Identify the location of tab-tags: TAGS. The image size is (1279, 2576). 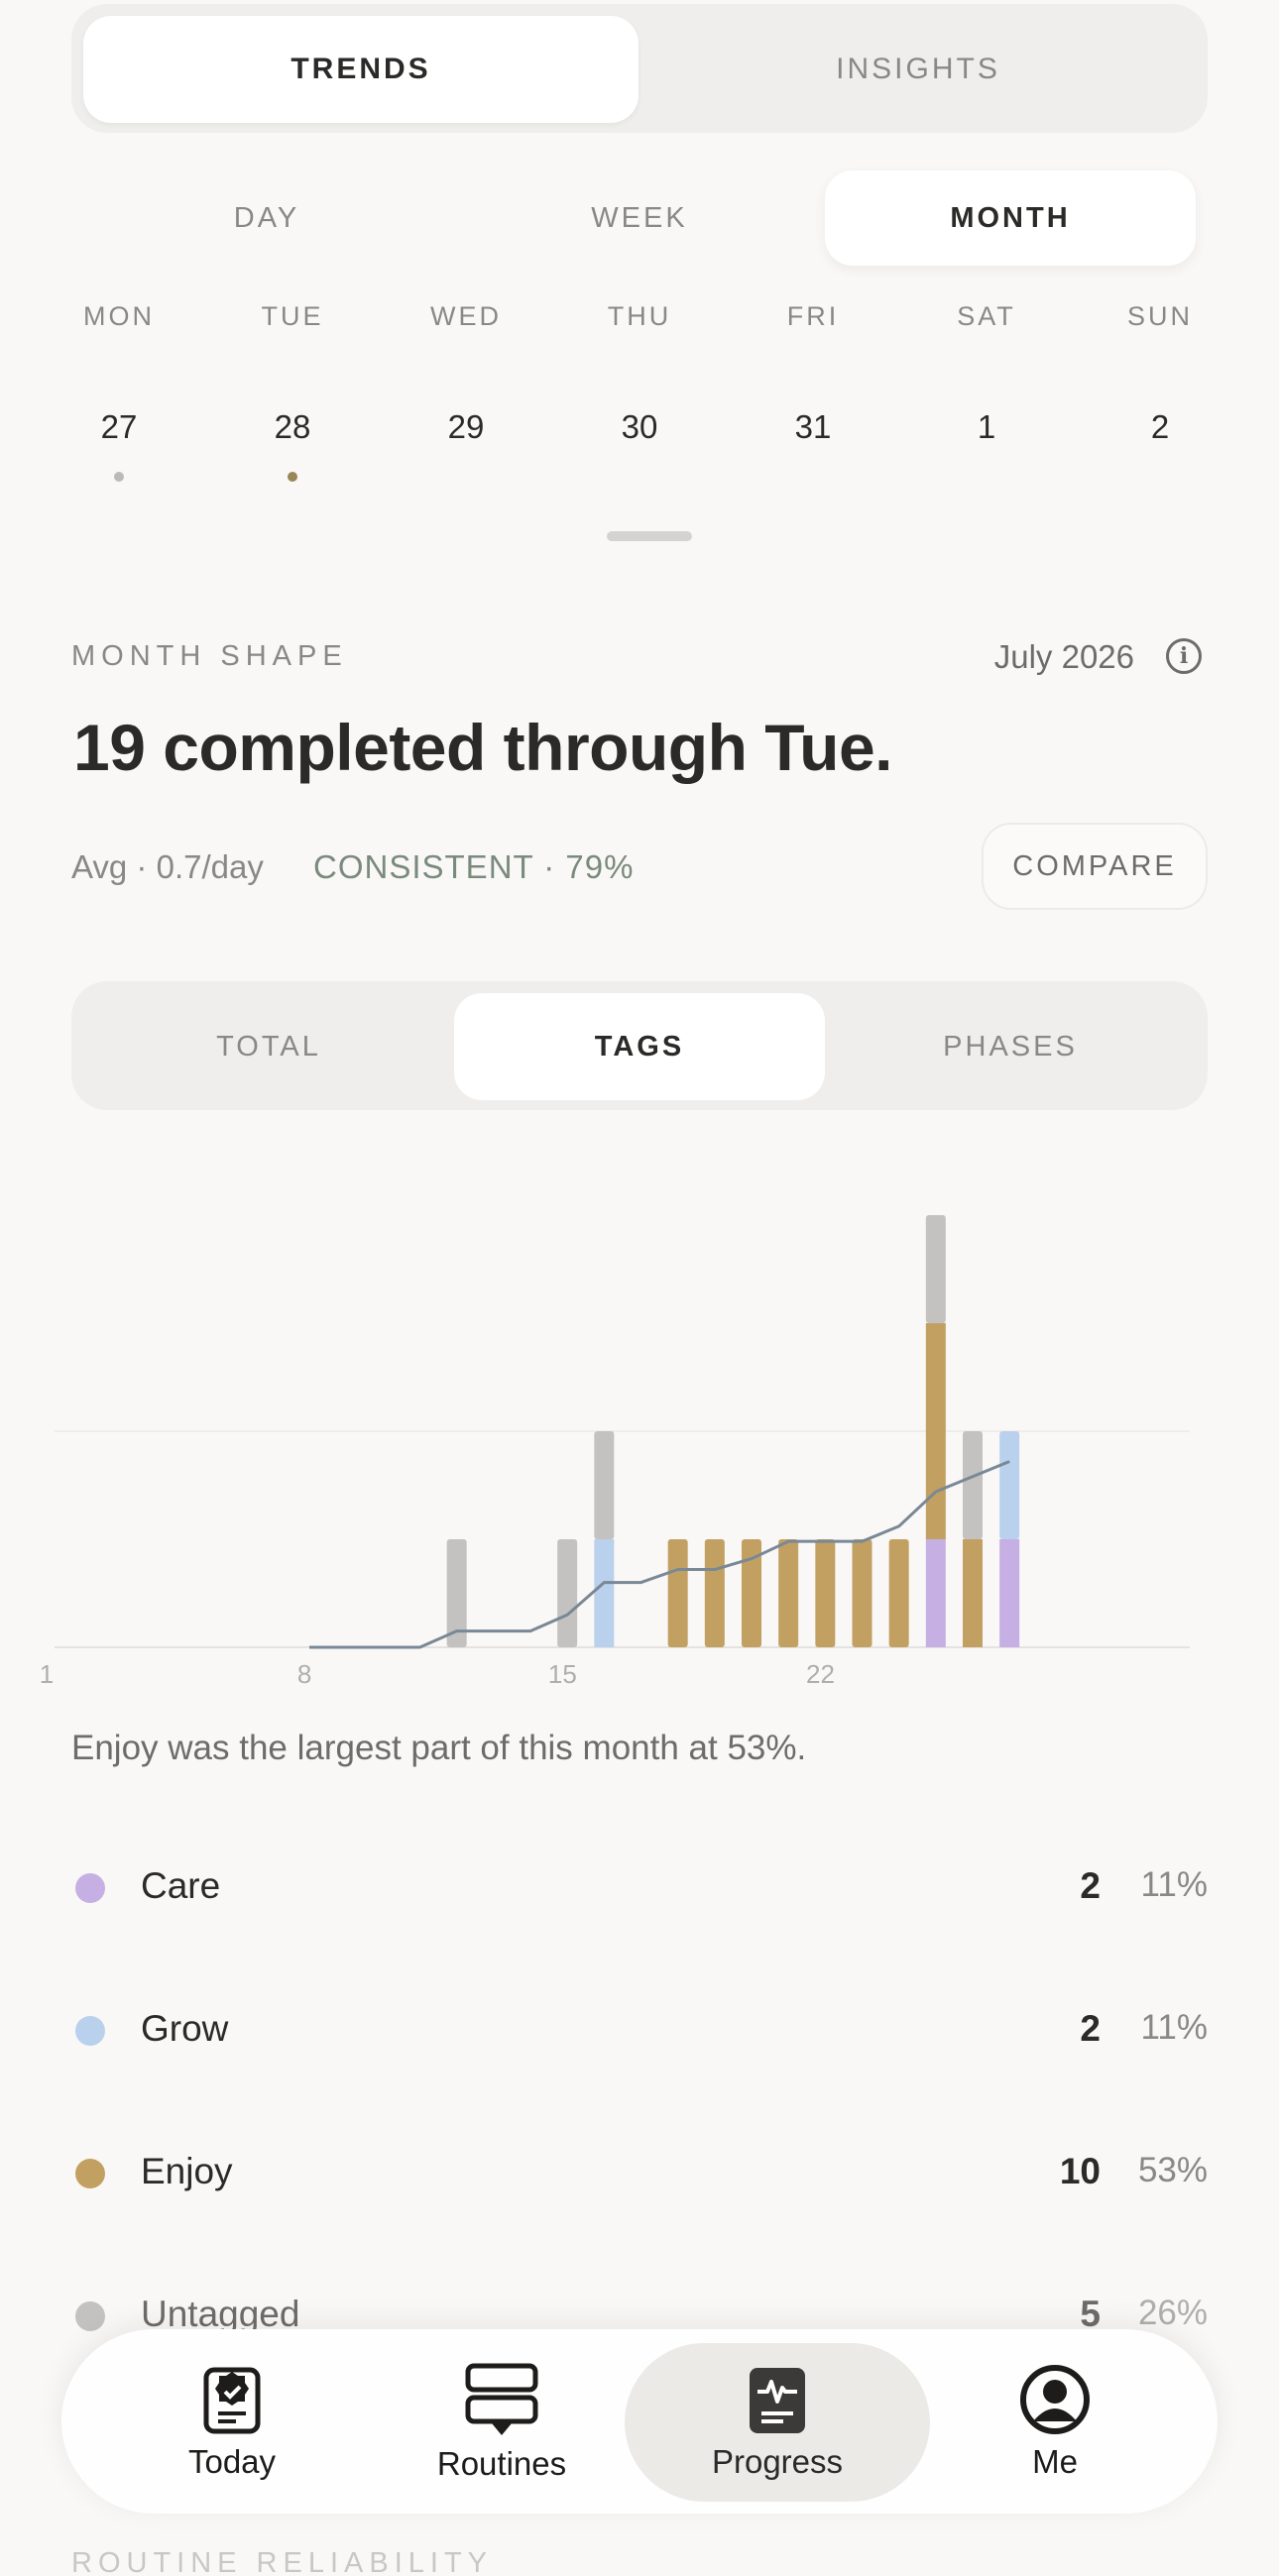
(640, 1046).